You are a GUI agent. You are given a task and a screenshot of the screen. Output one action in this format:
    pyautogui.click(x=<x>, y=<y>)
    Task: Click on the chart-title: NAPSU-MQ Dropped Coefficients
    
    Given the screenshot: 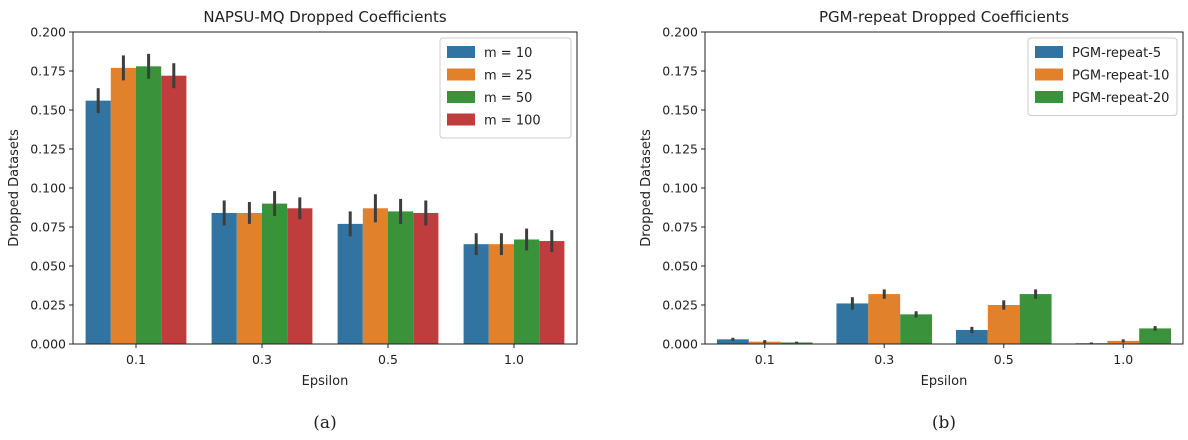 What is the action you would take?
    pyautogui.click(x=324, y=17)
    